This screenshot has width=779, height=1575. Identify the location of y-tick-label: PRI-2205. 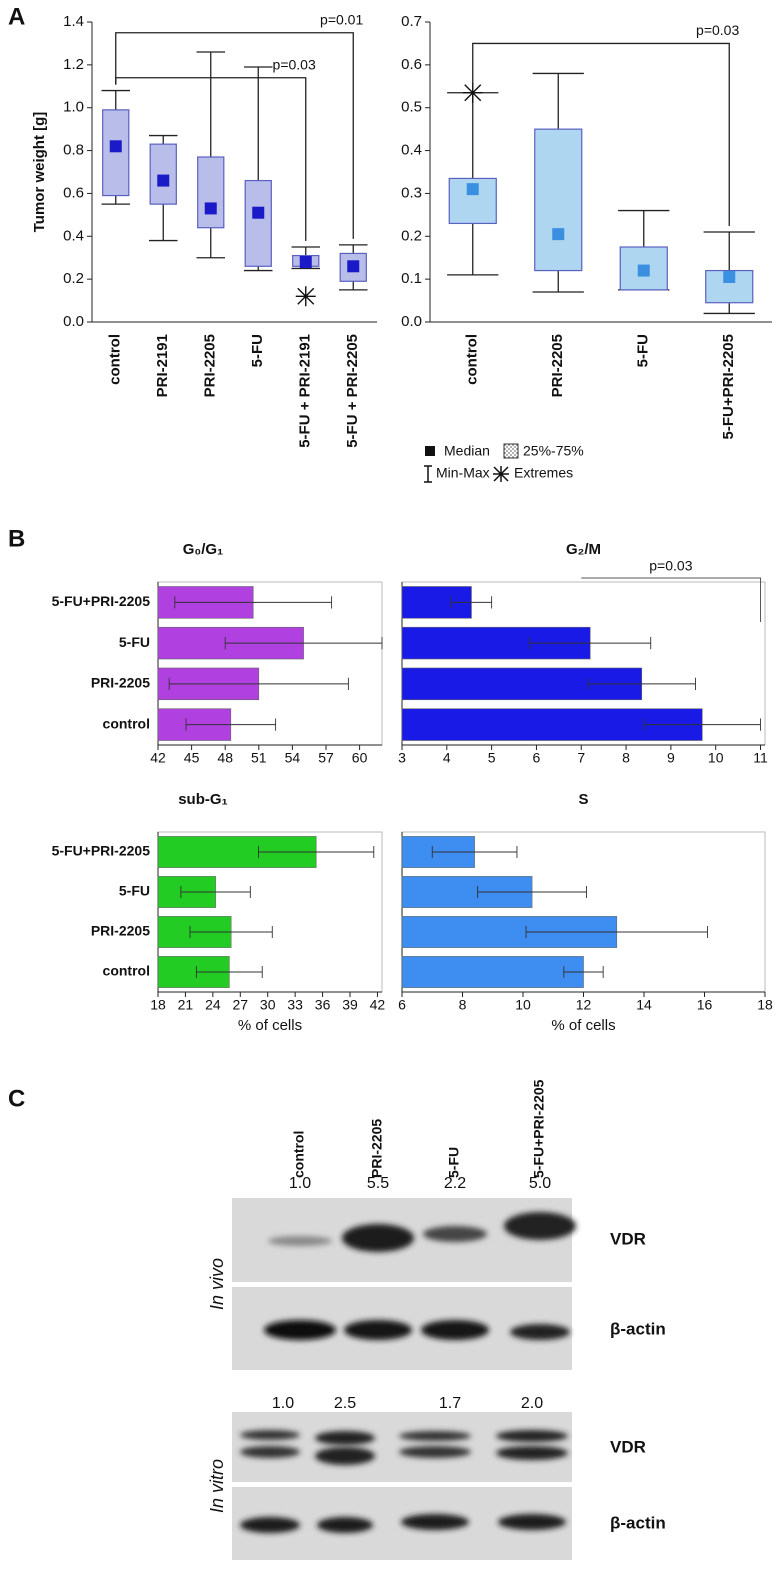
(120, 683).